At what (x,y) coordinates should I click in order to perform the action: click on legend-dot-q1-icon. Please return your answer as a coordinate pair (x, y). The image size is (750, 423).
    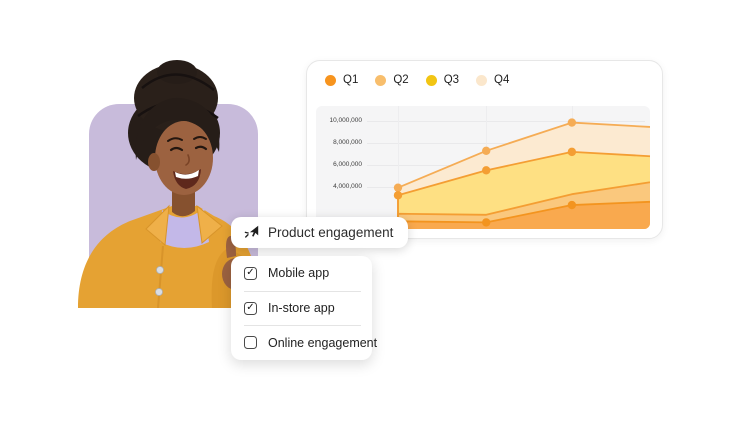
    Looking at the image, I should click on (330, 80).